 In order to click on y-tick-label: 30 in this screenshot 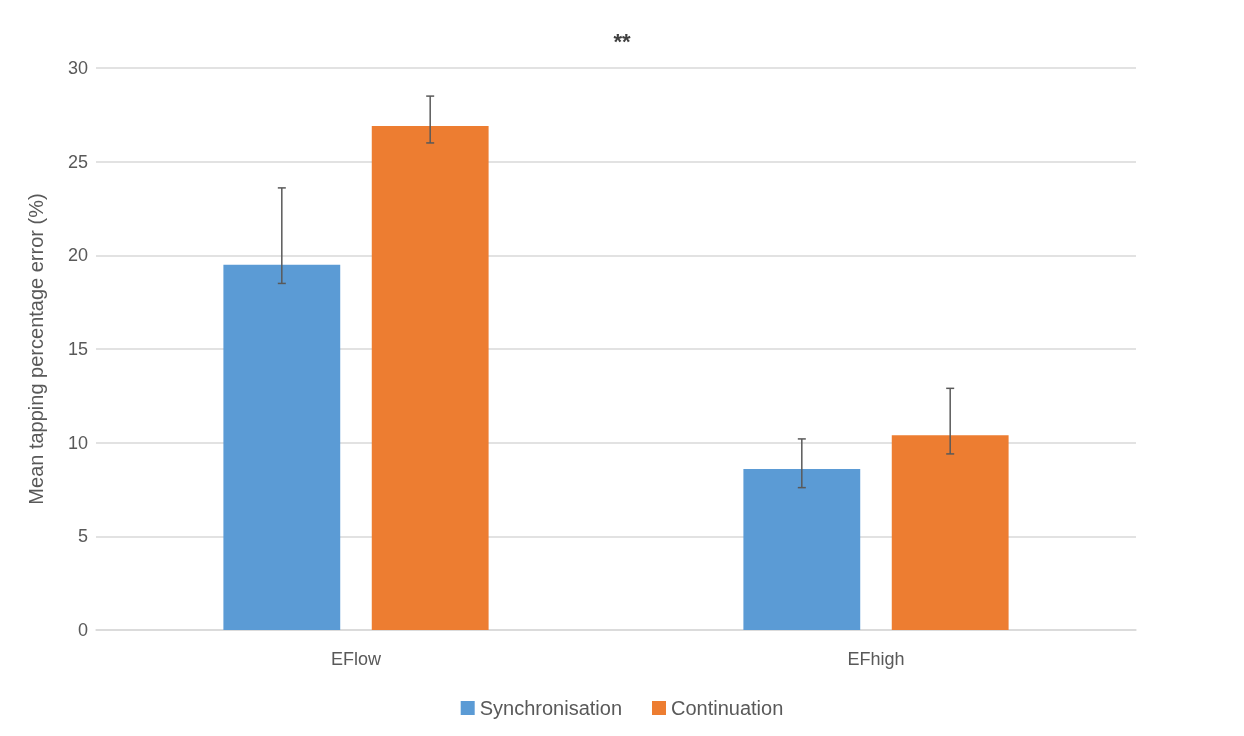, I will do `click(77, 68)`.